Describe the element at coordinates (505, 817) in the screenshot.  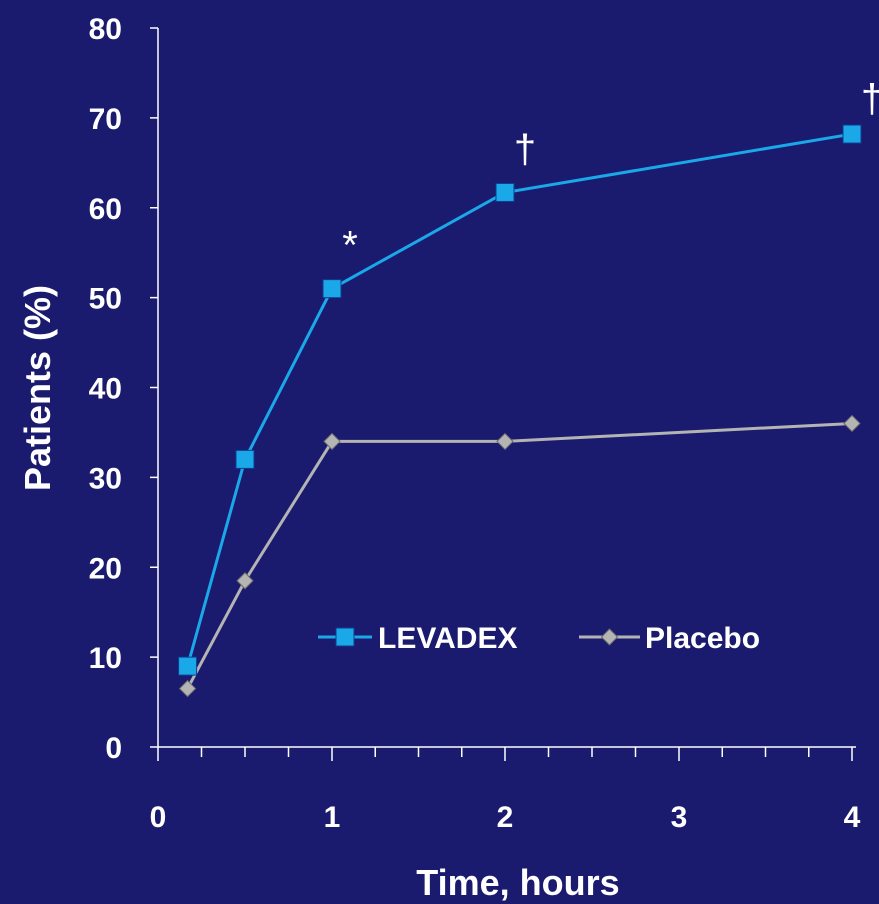
I see `x-tick-label: 2` at that location.